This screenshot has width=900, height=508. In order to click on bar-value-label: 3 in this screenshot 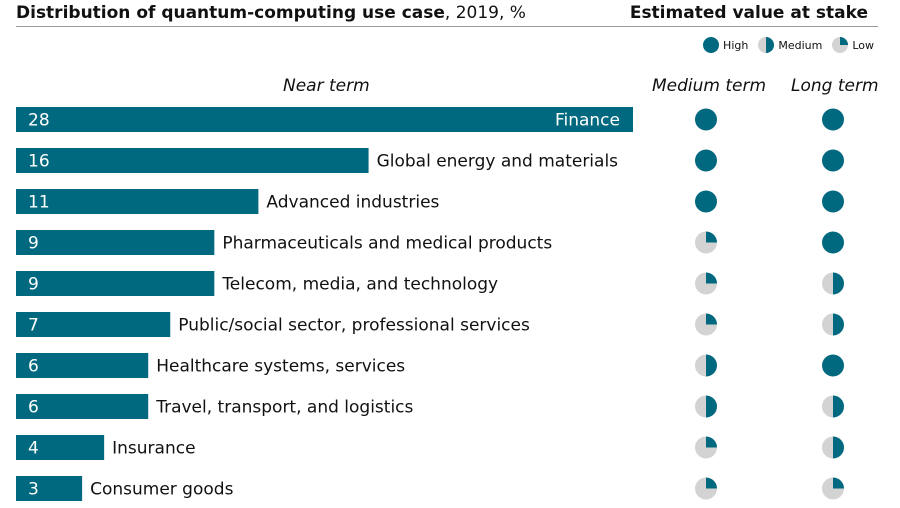, I will do `click(33, 490)`.